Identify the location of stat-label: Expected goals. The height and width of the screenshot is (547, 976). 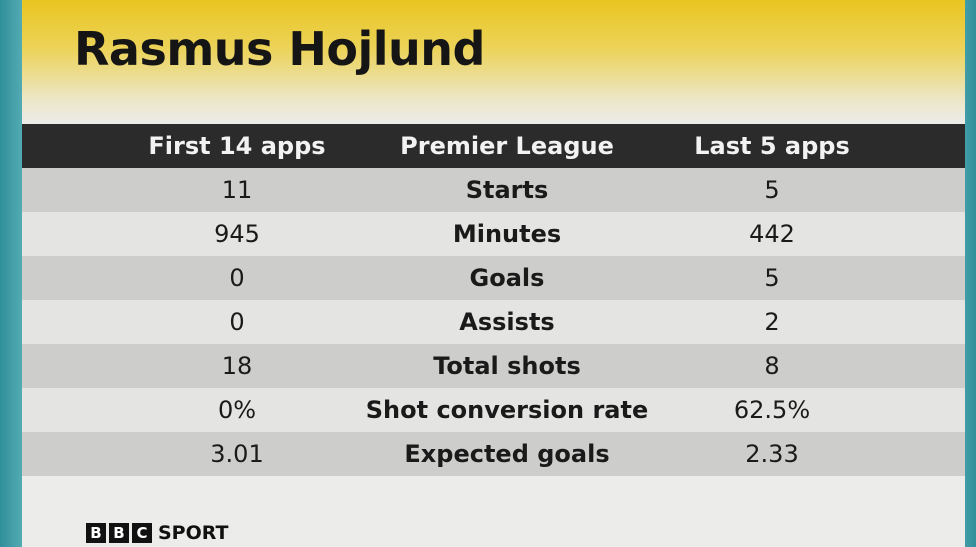
(507, 454).